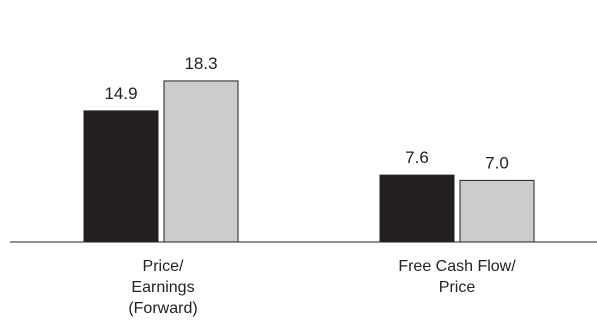 The height and width of the screenshot is (324, 597). What do you see at coordinates (120, 93) in the screenshot?
I see `value-label-series1-category1: 14.9` at bounding box center [120, 93].